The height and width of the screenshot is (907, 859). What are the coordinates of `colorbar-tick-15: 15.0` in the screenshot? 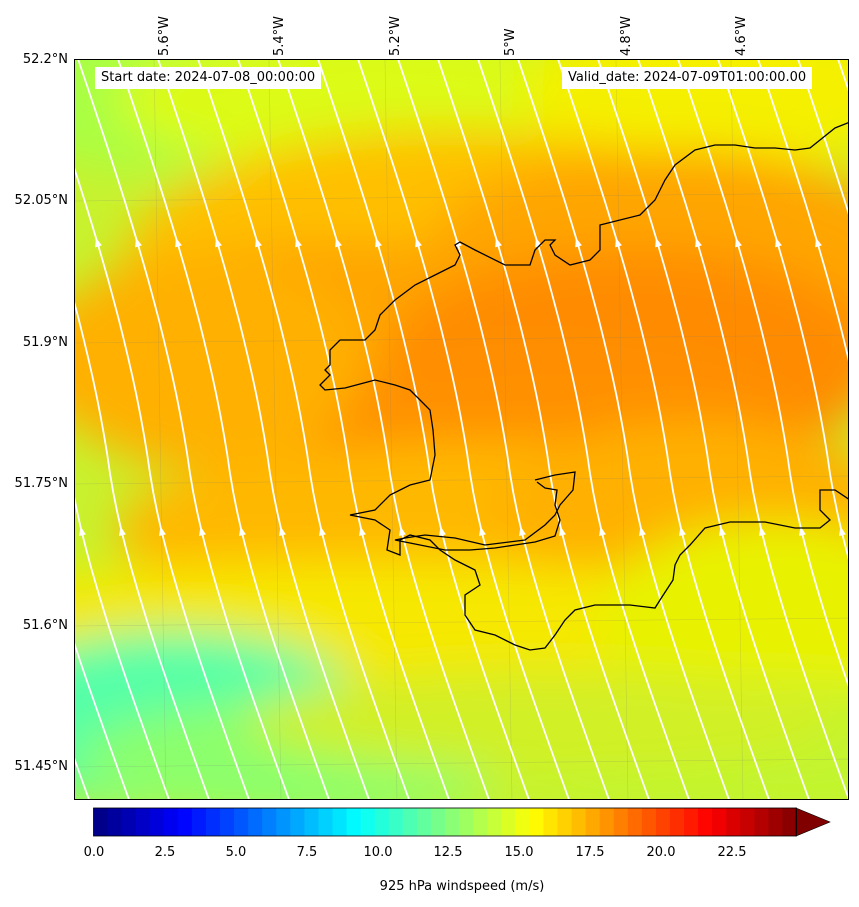 It's located at (519, 852).